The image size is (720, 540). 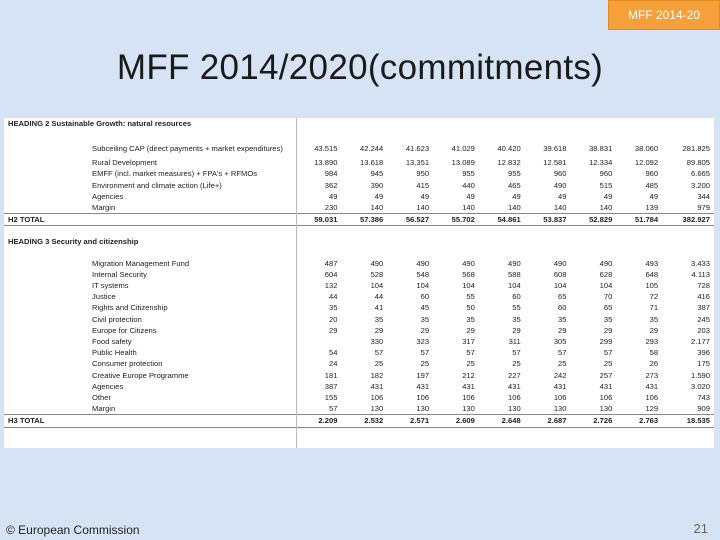 I want to click on cell-value: 20, so click(x=333, y=319).